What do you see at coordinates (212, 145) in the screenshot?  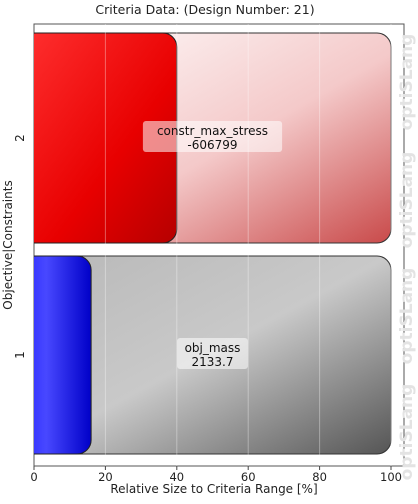 I see `bar-value-label: -606799` at bounding box center [212, 145].